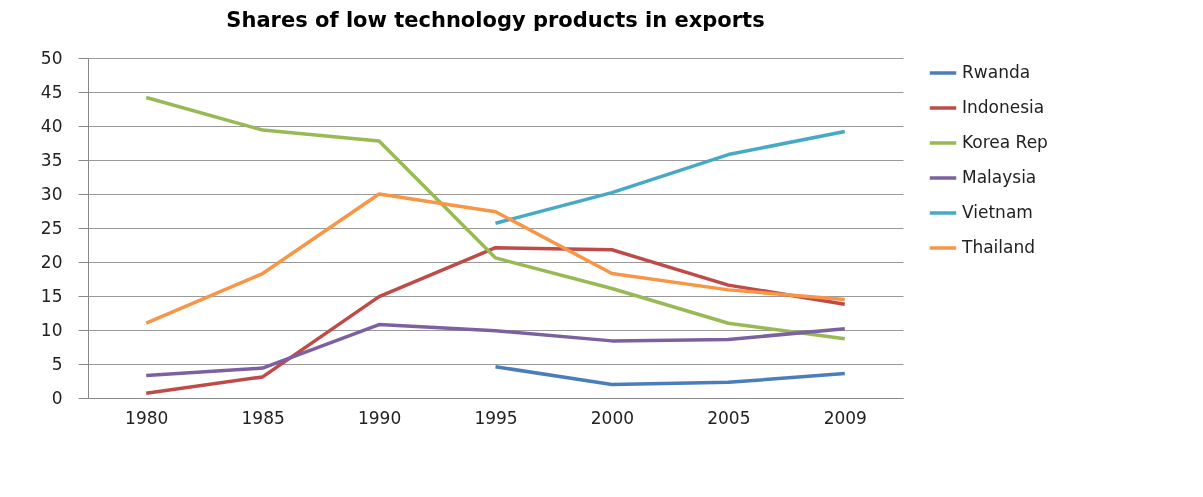 This screenshot has height=497, width=1203. What do you see at coordinates (51, 193) in the screenshot?
I see `y-tick-label: 30` at bounding box center [51, 193].